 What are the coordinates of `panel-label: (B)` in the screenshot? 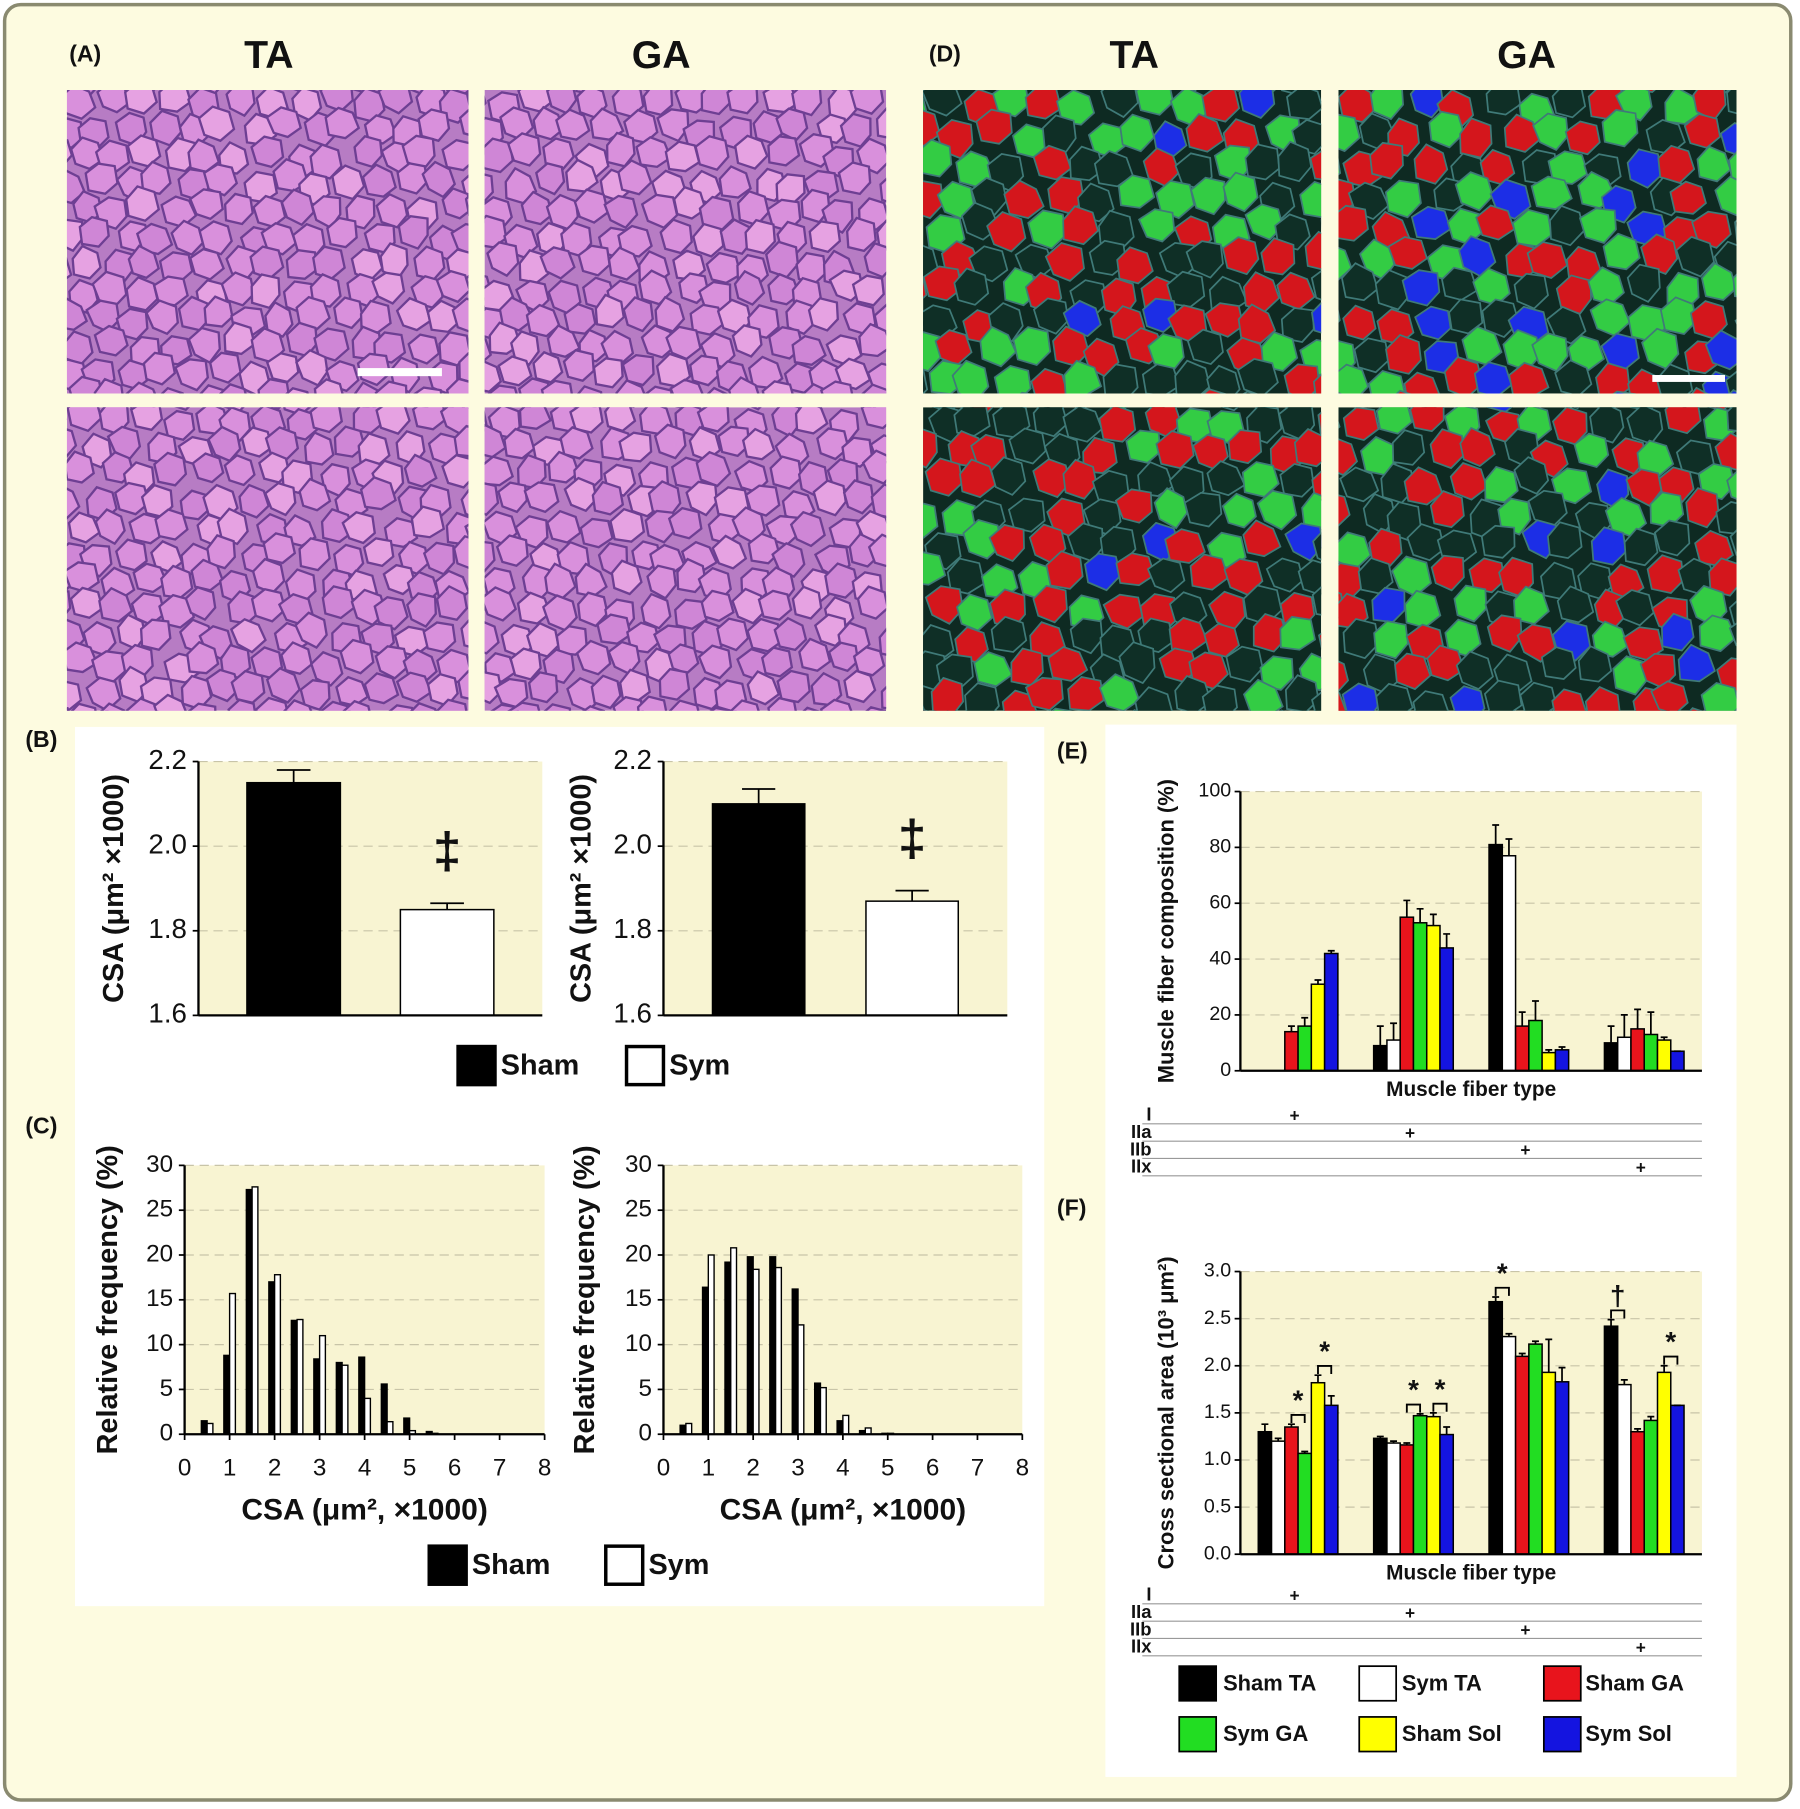 It's located at (41, 739).